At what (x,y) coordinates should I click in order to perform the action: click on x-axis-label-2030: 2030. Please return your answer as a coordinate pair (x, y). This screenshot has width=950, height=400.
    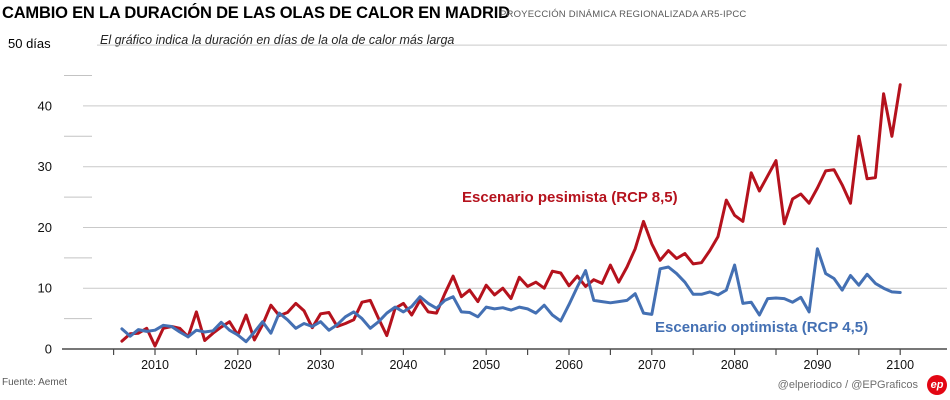
    Looking at the image, I should click on (321, 365).